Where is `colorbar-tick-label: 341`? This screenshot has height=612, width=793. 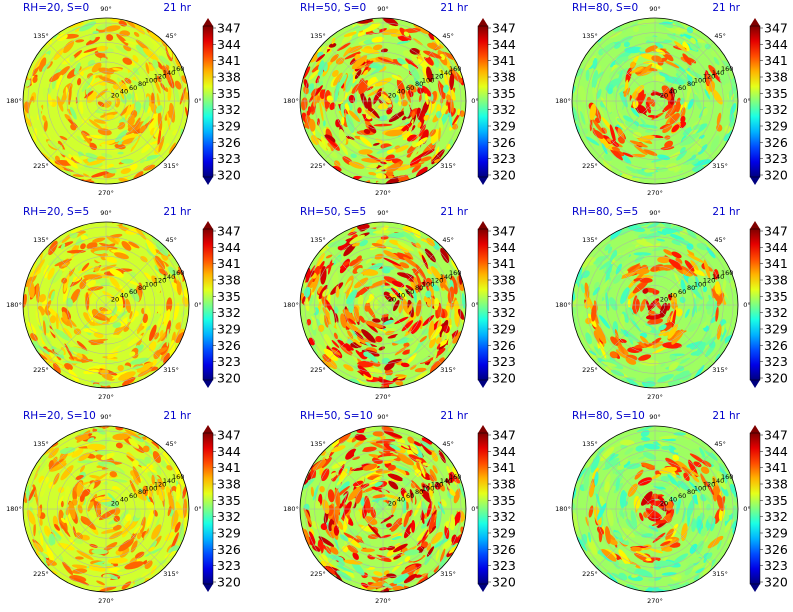 colorbar-tick-label: 341 is located at coordinates (504, 60).